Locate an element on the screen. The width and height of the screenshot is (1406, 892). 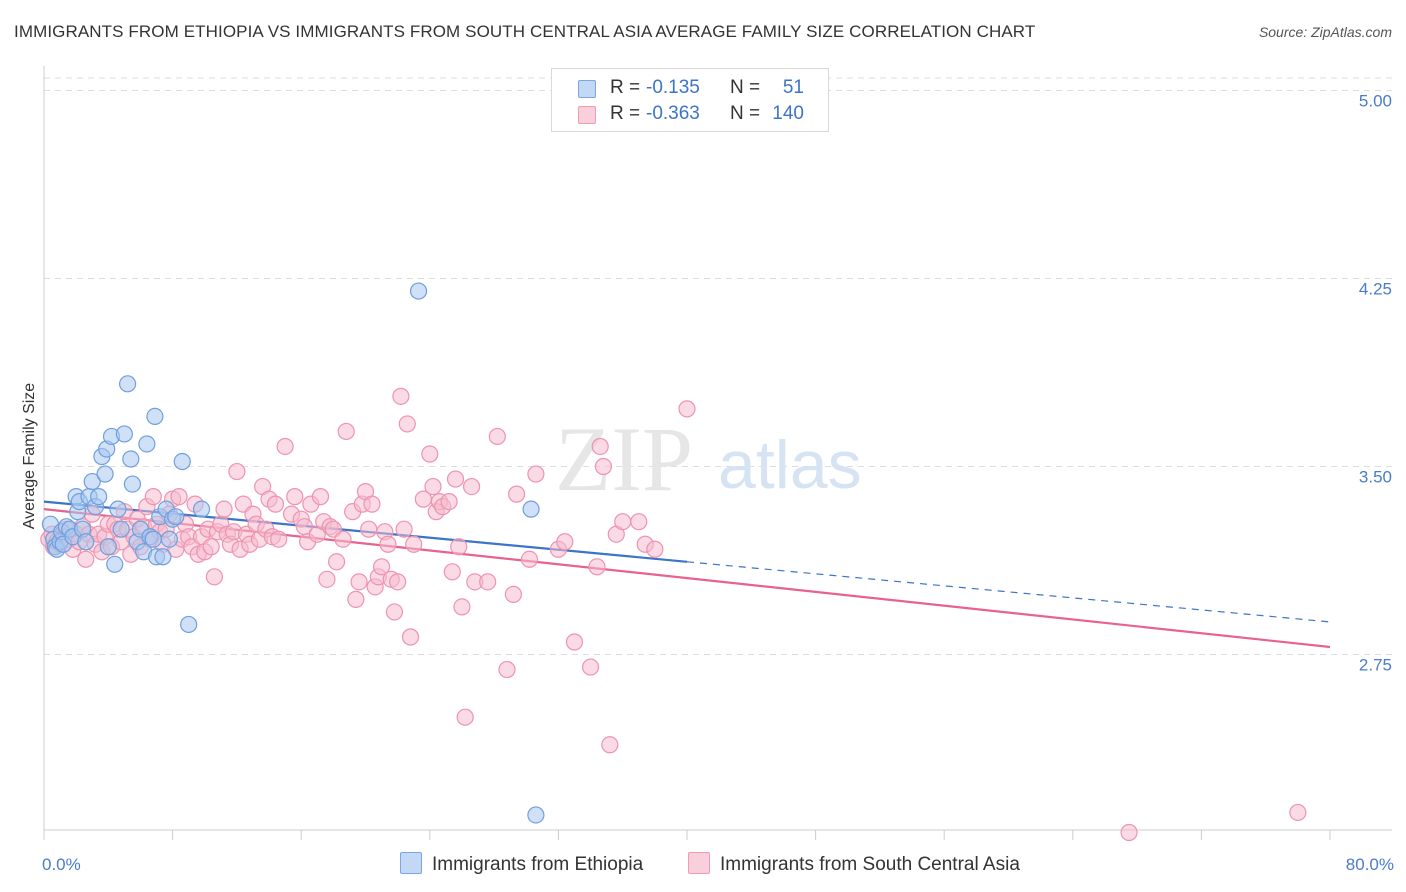
legend-row-ethiopia: R = -0.135 N = 51 is located at coordinates (690, 89).